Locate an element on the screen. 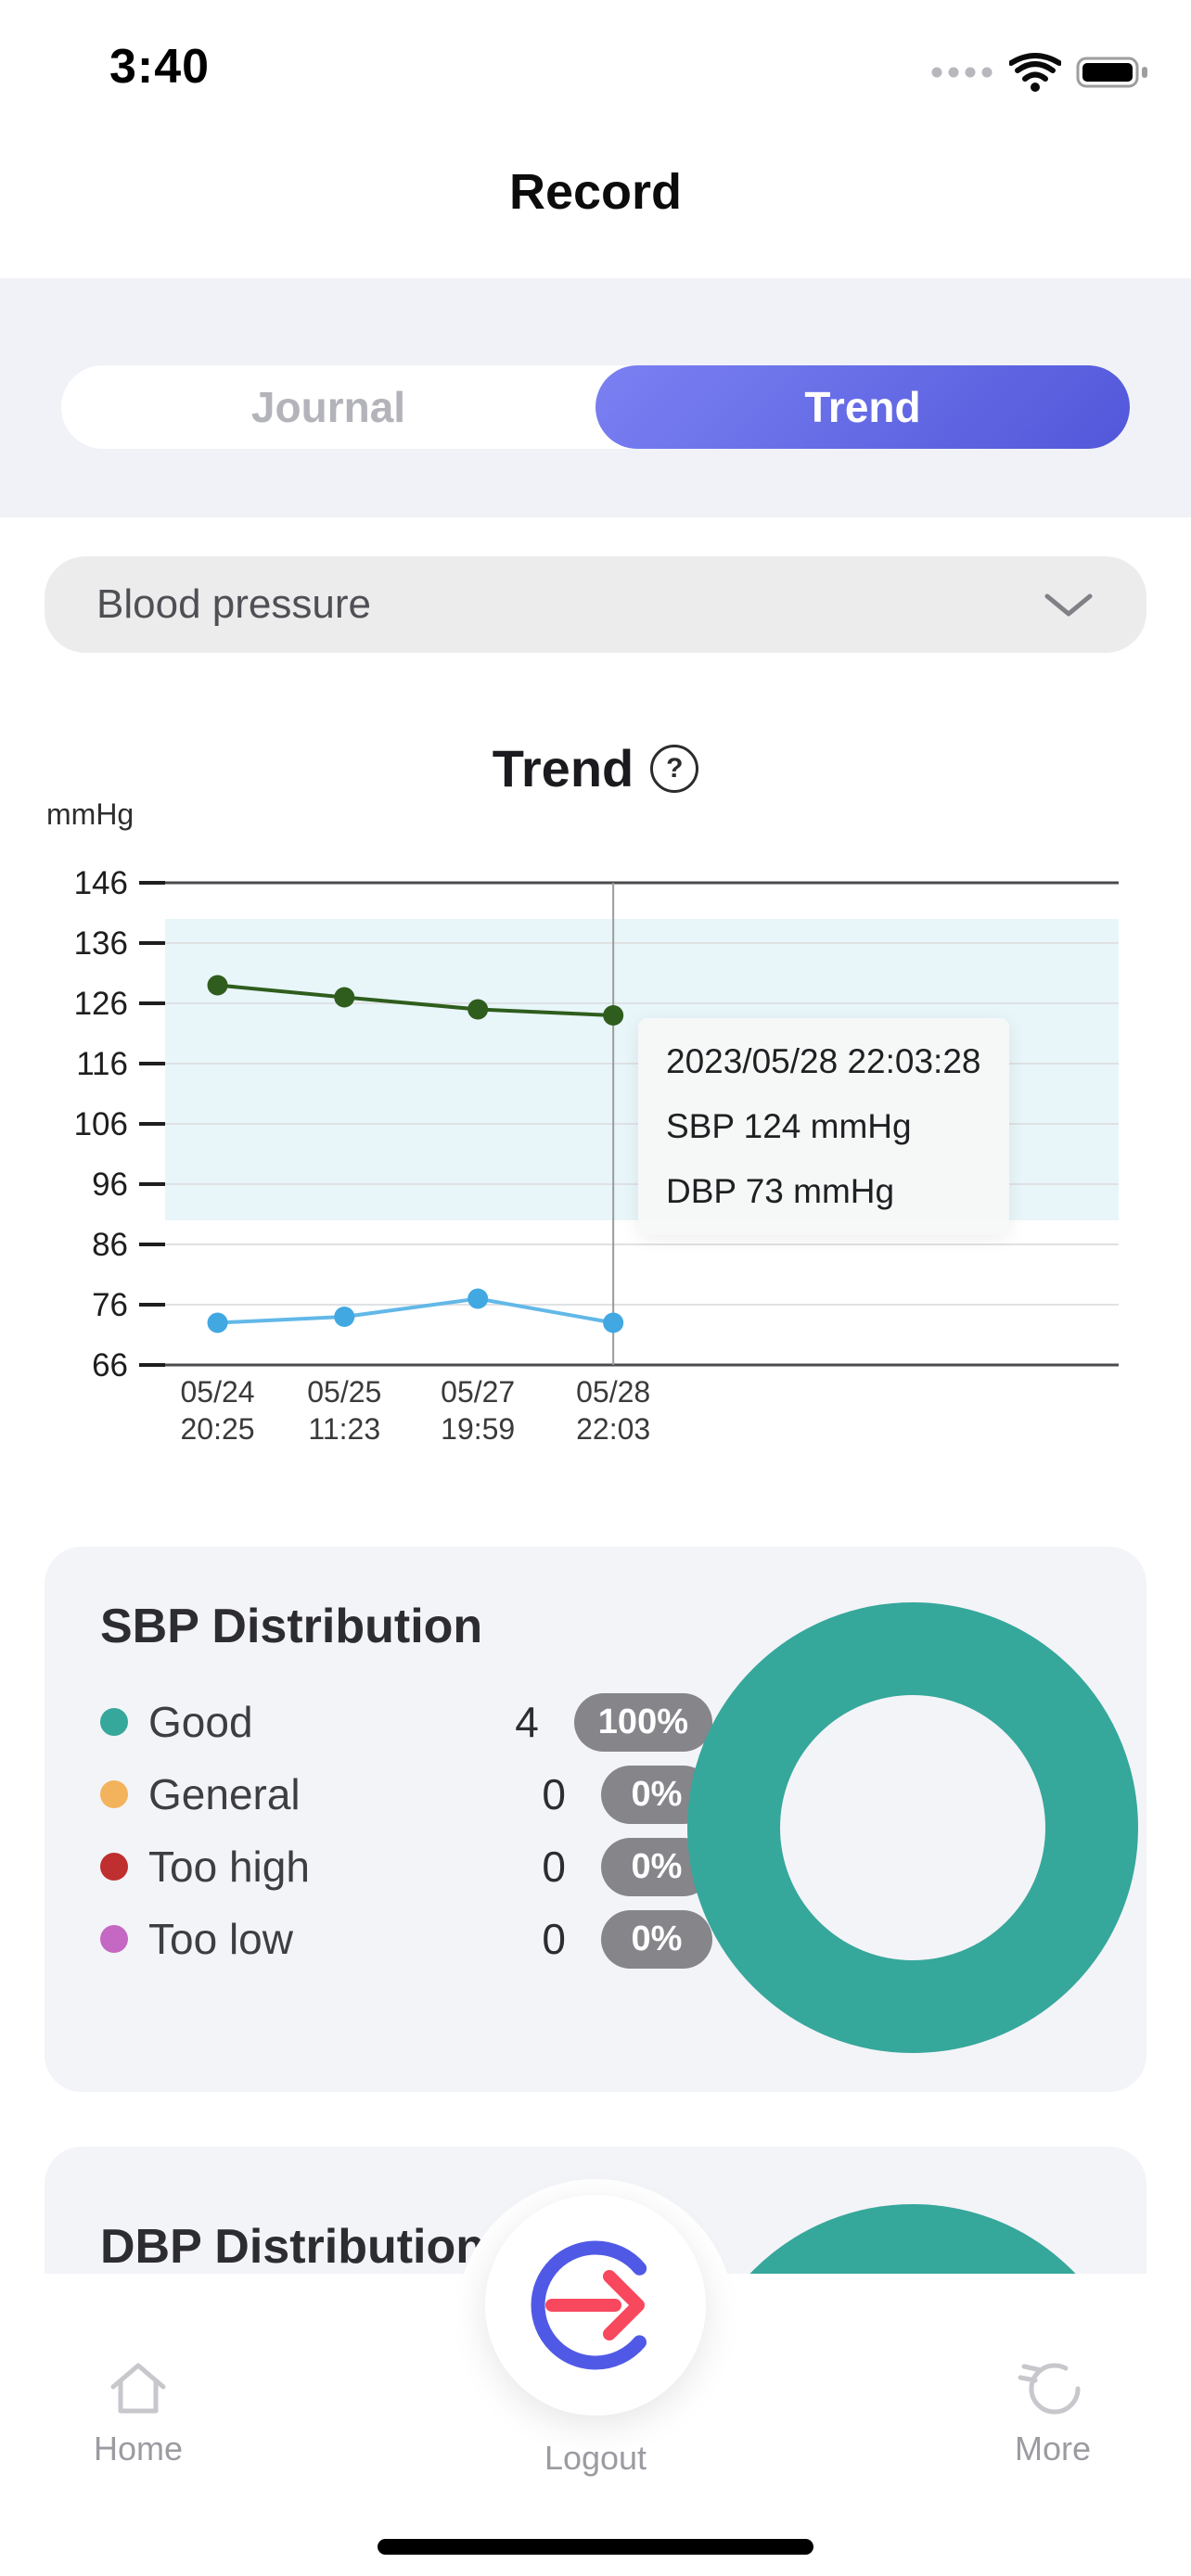 This screenshot has height=2576, width=1191. svg-text: 05/28 is located at coordinates (613, 1392).